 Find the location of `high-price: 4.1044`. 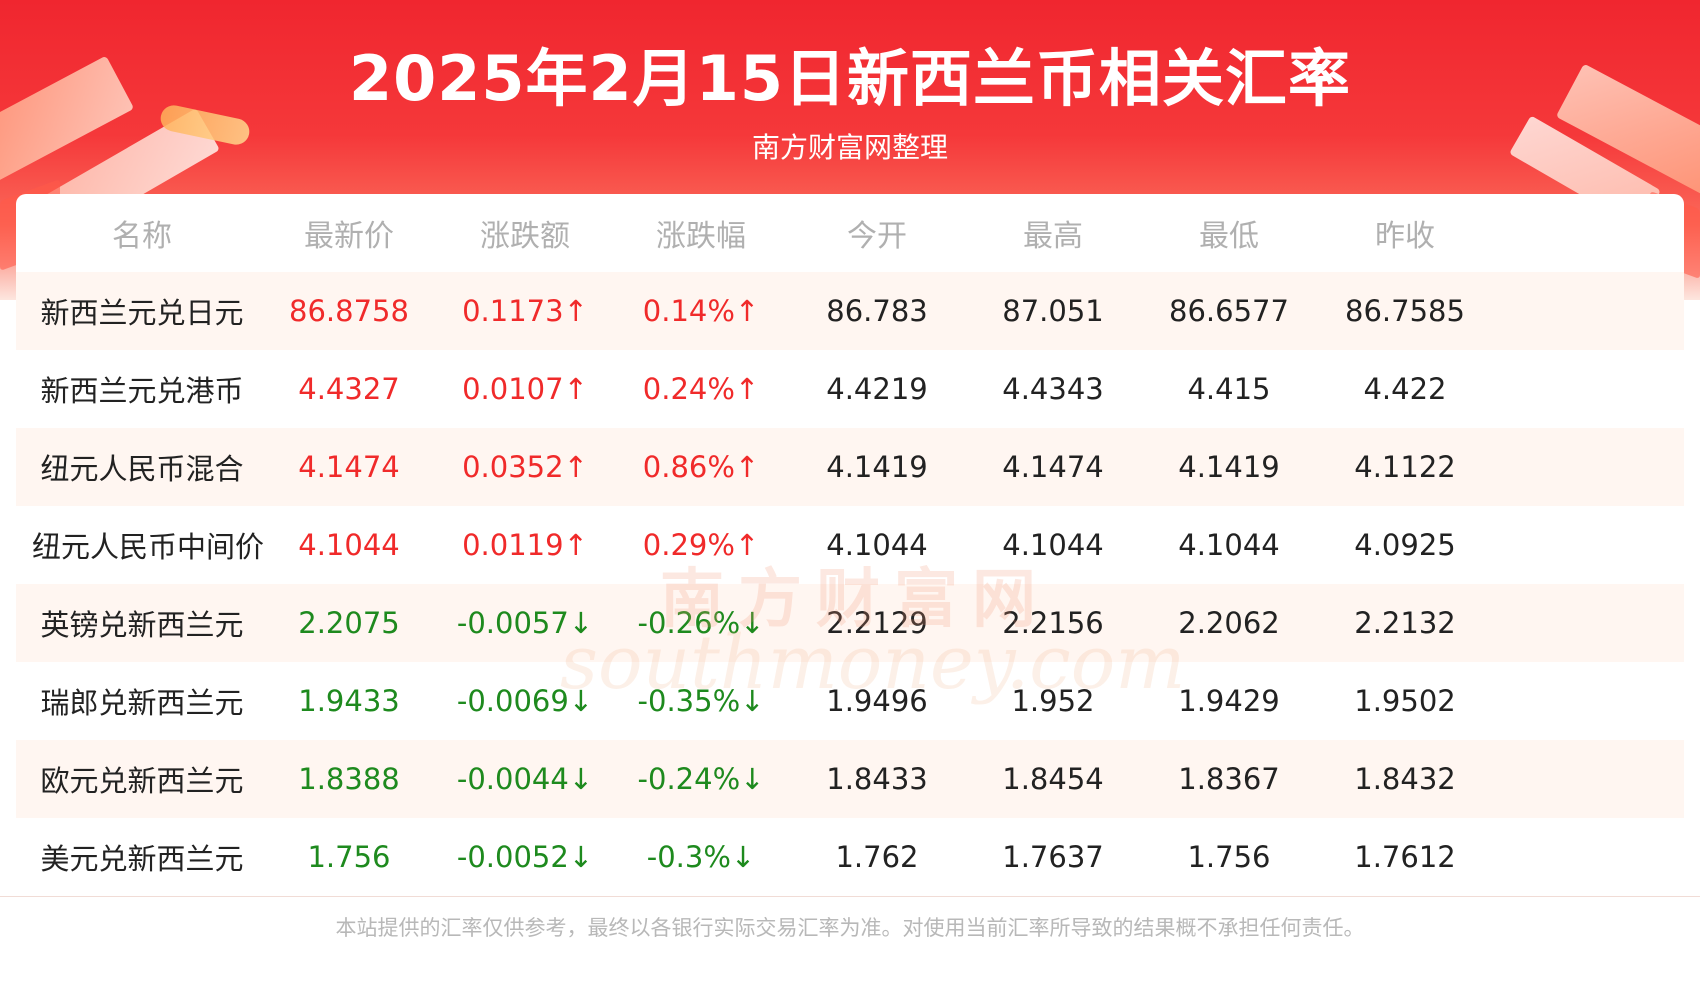

high-price: 4.1044 is located at coordinates (1053, 545).